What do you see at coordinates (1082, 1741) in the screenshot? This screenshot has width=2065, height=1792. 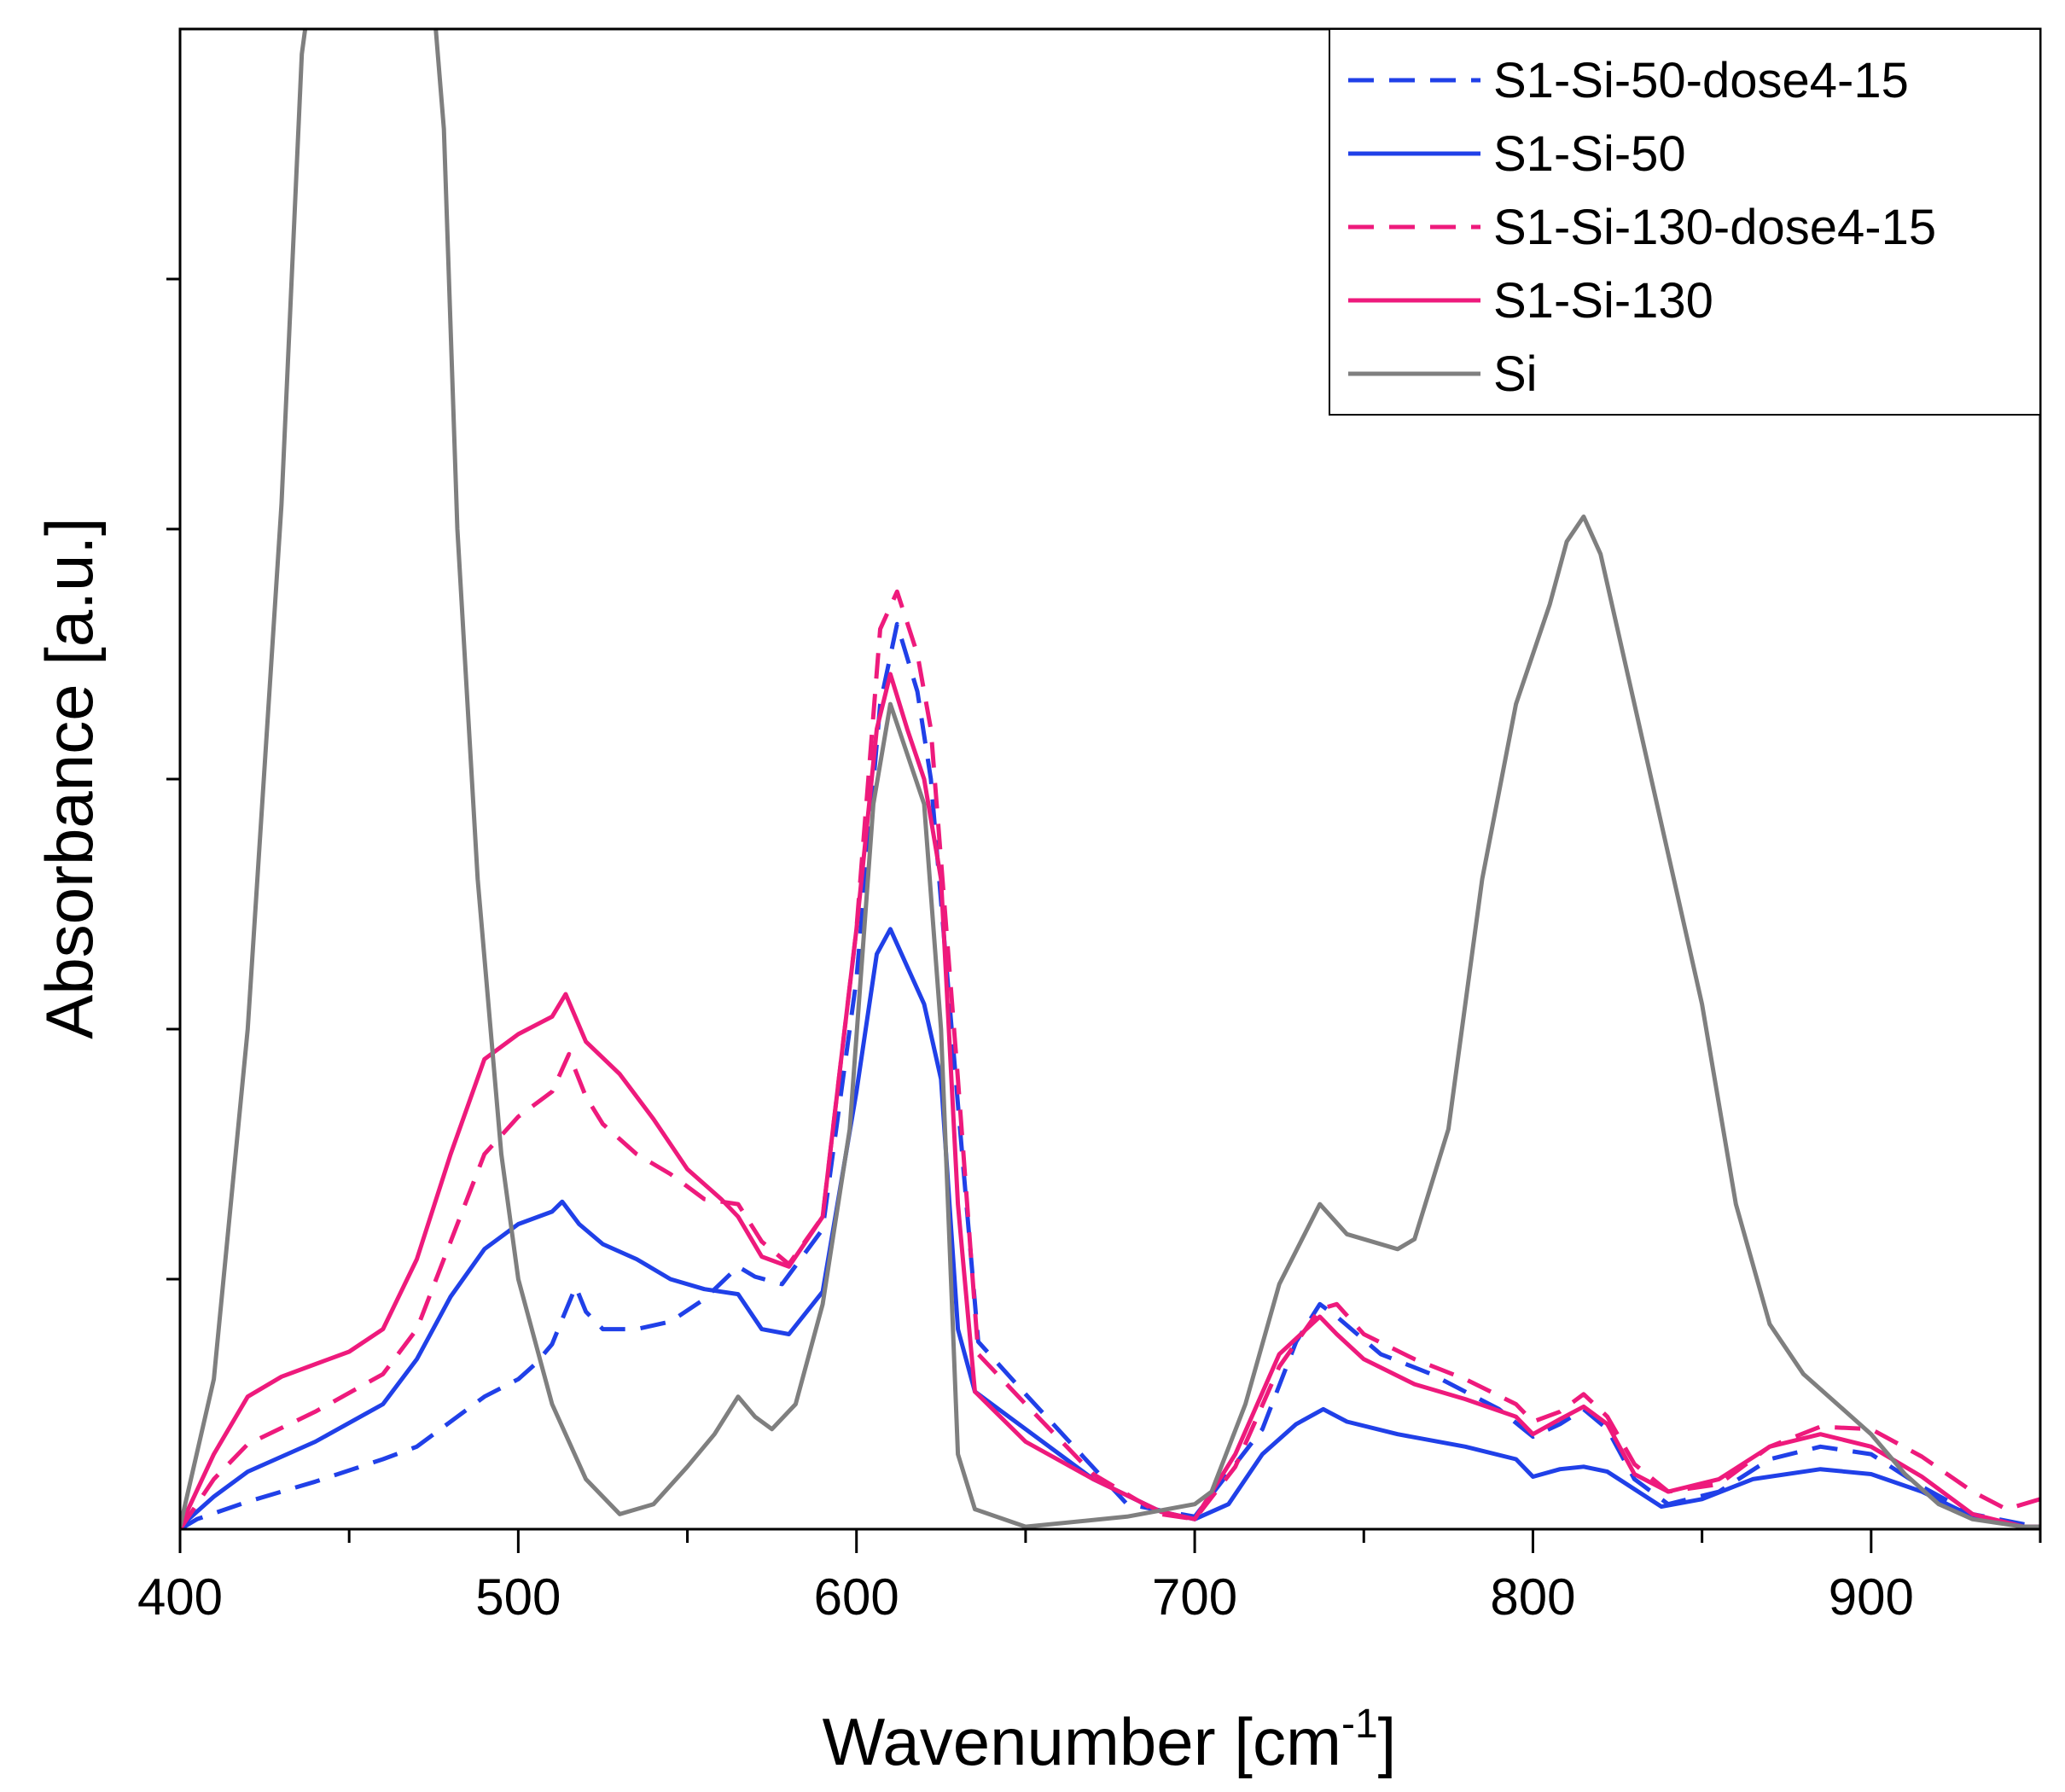 I see `x-axis-title-main: Wavenumber [cm` at bounding box center [1082, 1741].